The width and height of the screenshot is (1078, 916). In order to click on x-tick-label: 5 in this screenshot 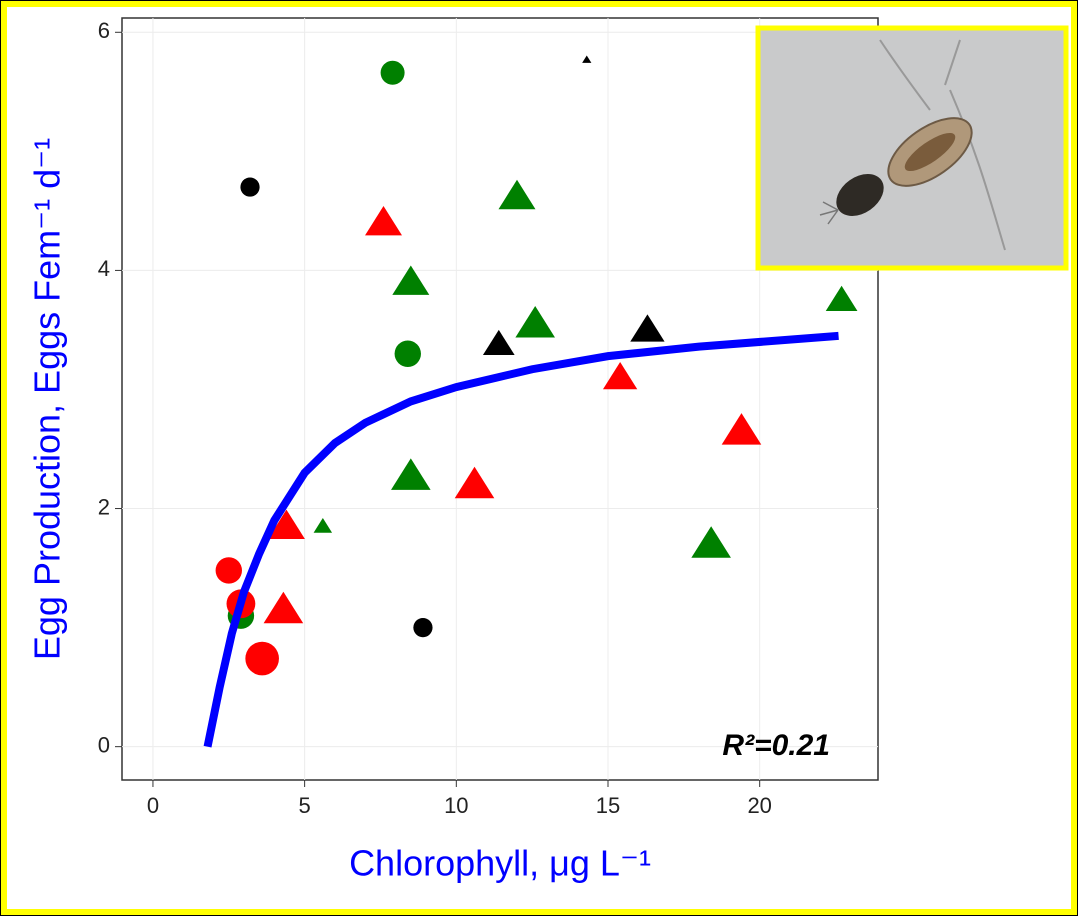, I will do `click(305, 805)`.